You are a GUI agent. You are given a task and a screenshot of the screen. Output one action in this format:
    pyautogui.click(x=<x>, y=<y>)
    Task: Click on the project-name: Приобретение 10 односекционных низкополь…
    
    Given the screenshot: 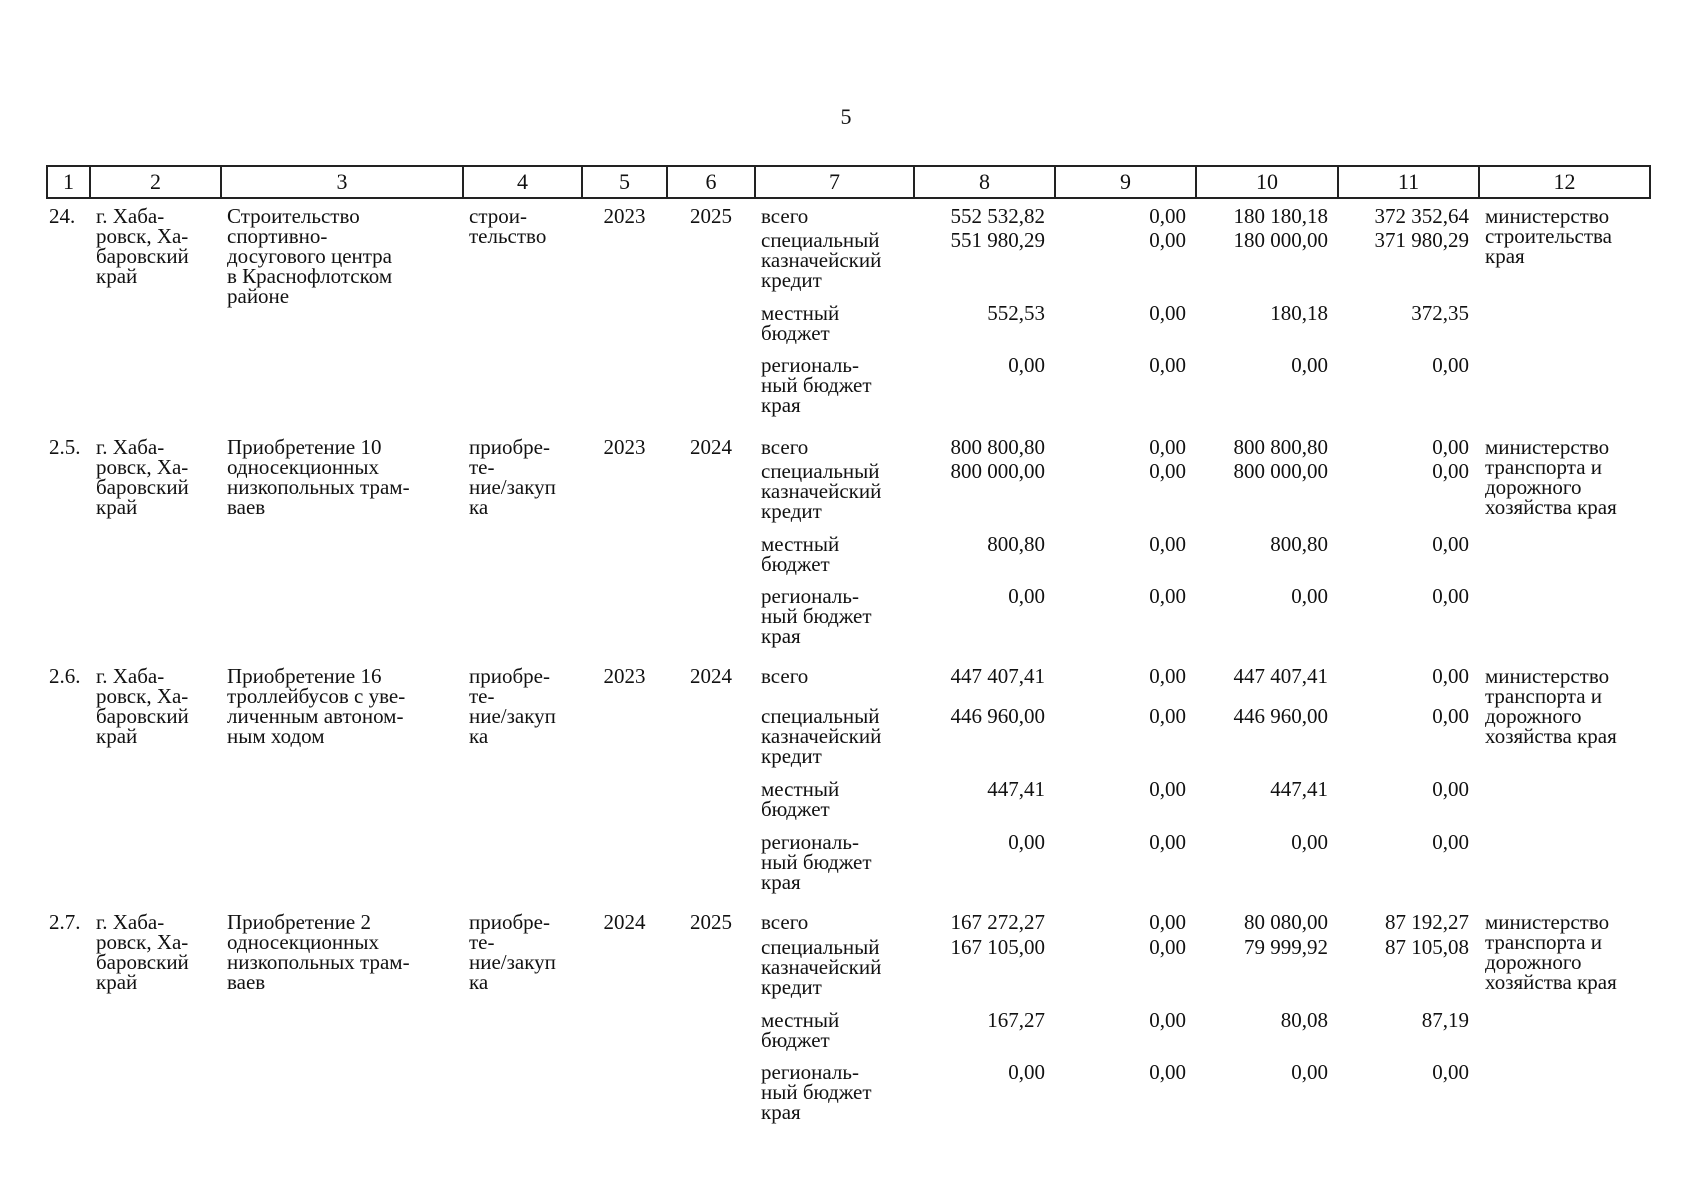 What is the action you would take?
    pyautogui.click(x=318, y=477)
    